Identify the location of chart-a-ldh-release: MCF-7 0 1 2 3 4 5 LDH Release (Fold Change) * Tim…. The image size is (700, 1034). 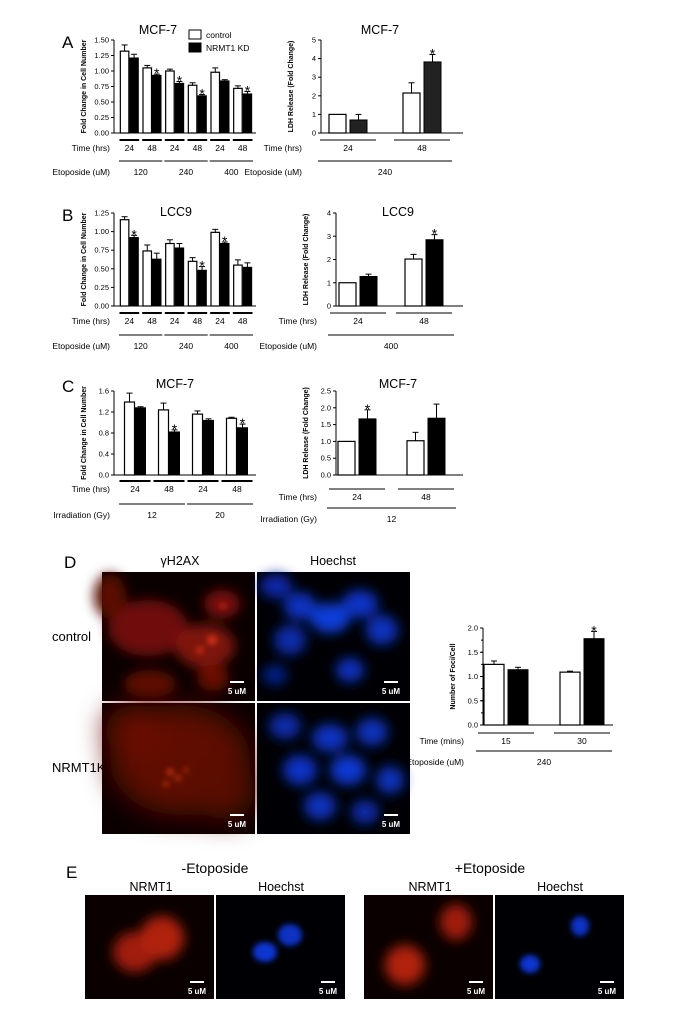
(353, 100).